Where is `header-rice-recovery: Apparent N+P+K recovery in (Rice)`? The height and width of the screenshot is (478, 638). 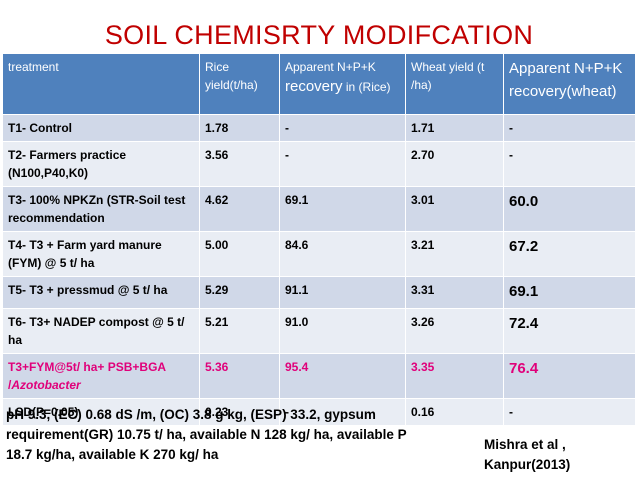 header-rice-recovery: Apparent N+P+K recovery in (Rice) is located at coordinates (342, 84).